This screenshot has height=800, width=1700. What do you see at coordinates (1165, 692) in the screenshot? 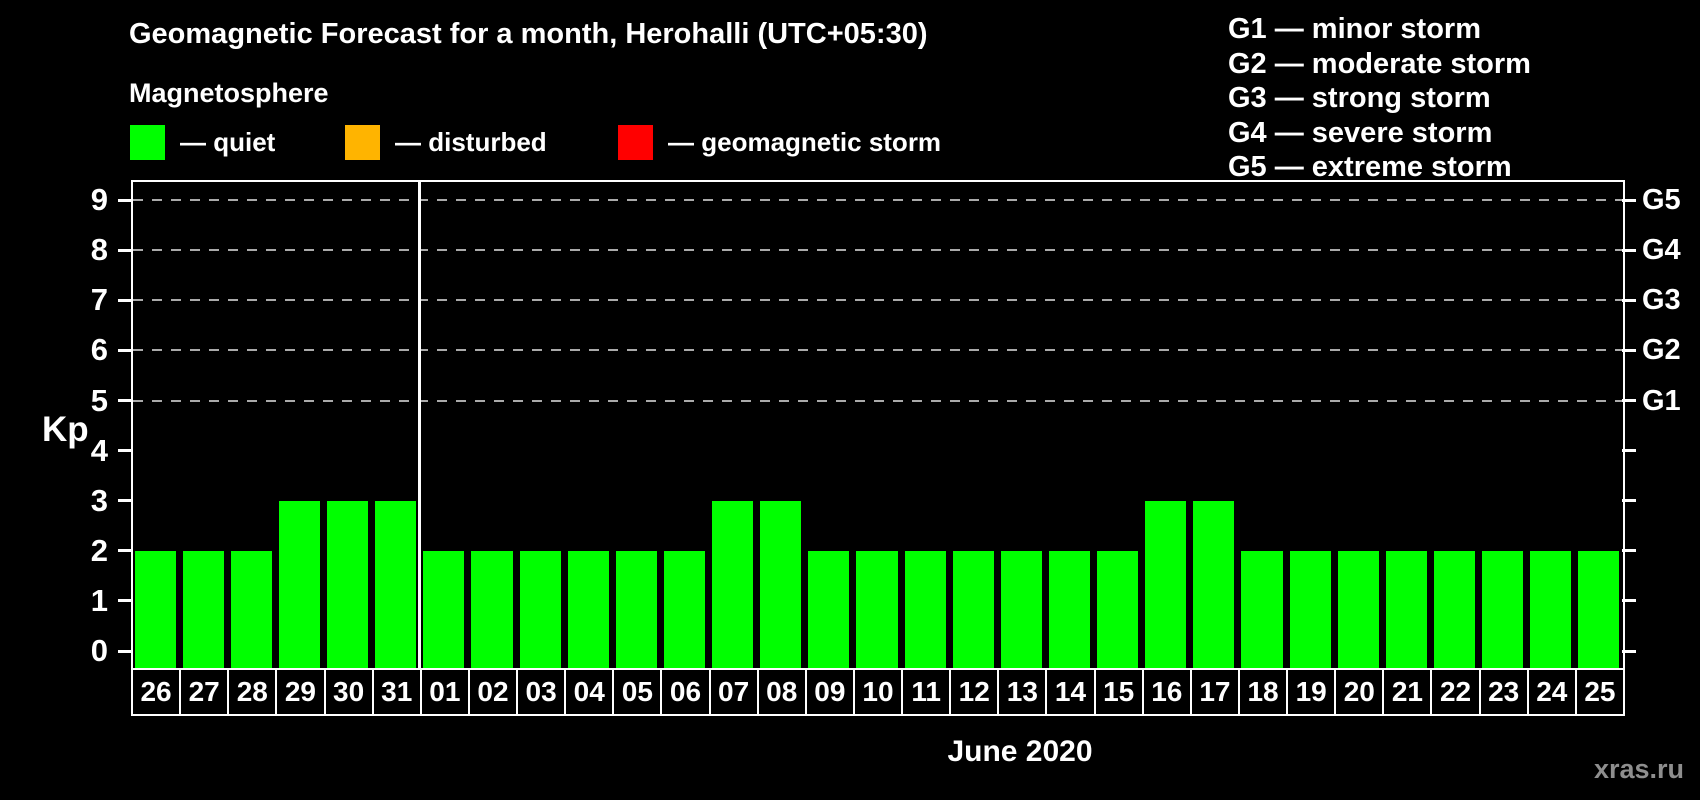
I see `day-label-16: 16` at bounding box center [1165, 692].